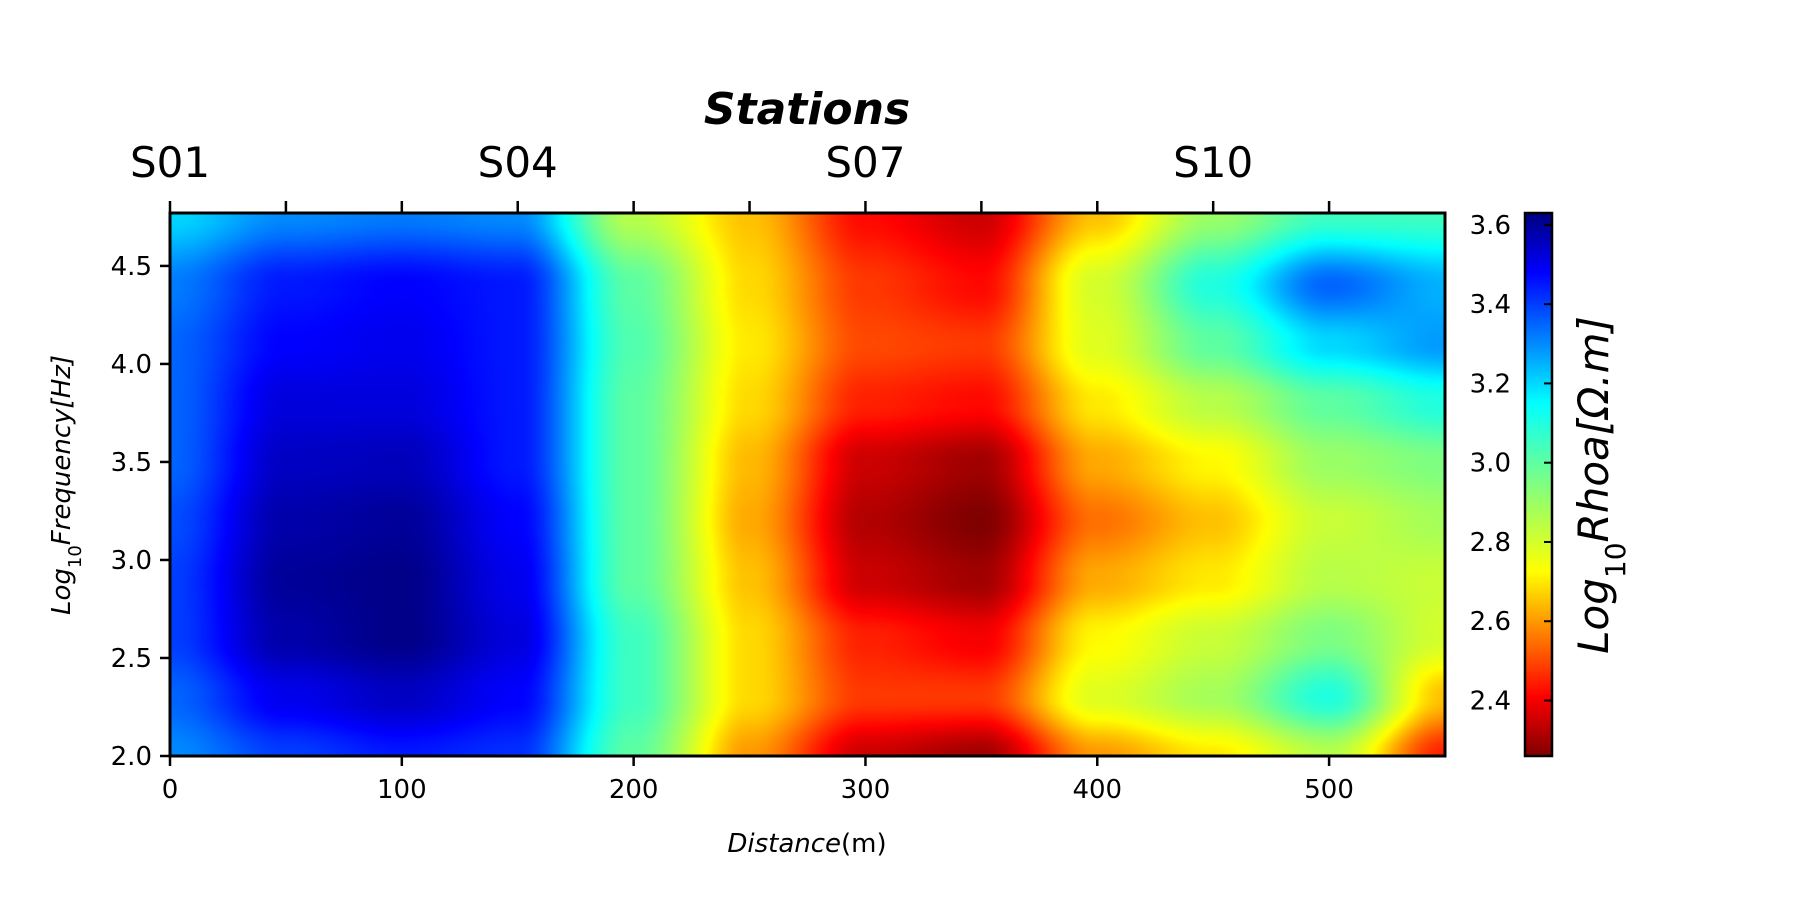  I want to click on x-axis-title: Distance(m), so click(806, 844).